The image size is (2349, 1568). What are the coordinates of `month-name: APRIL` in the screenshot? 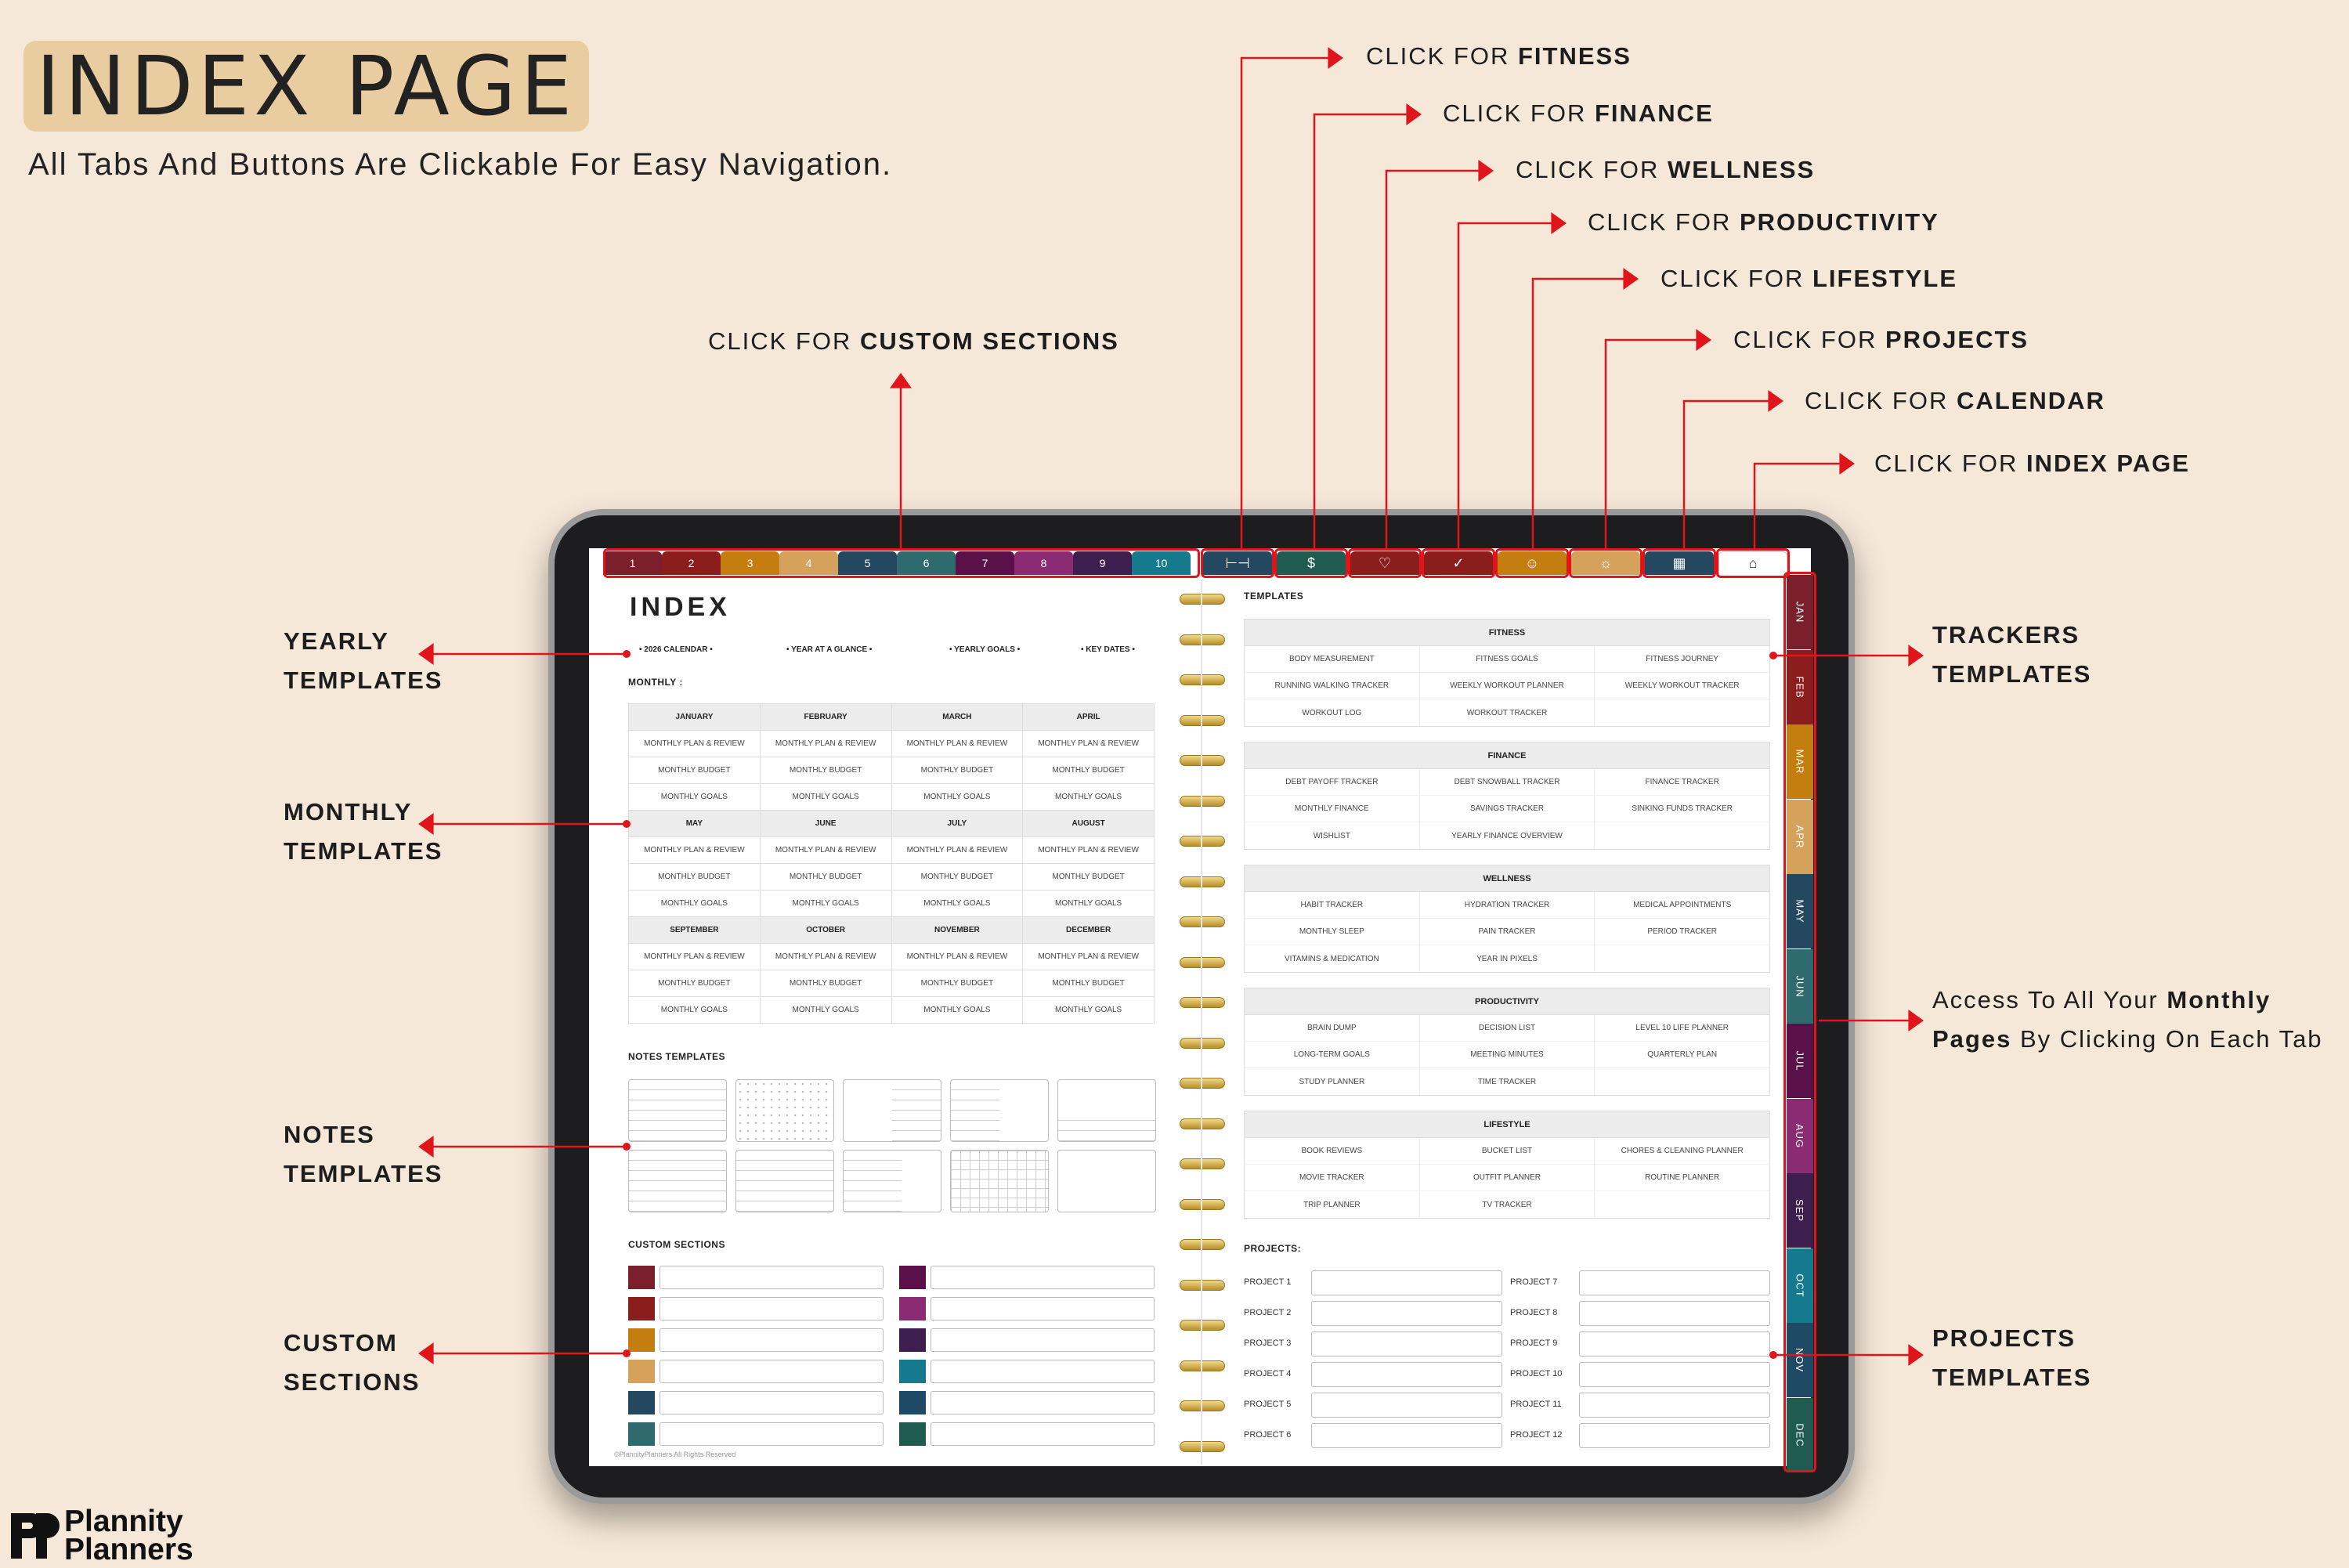 It's located at (1088, 717).